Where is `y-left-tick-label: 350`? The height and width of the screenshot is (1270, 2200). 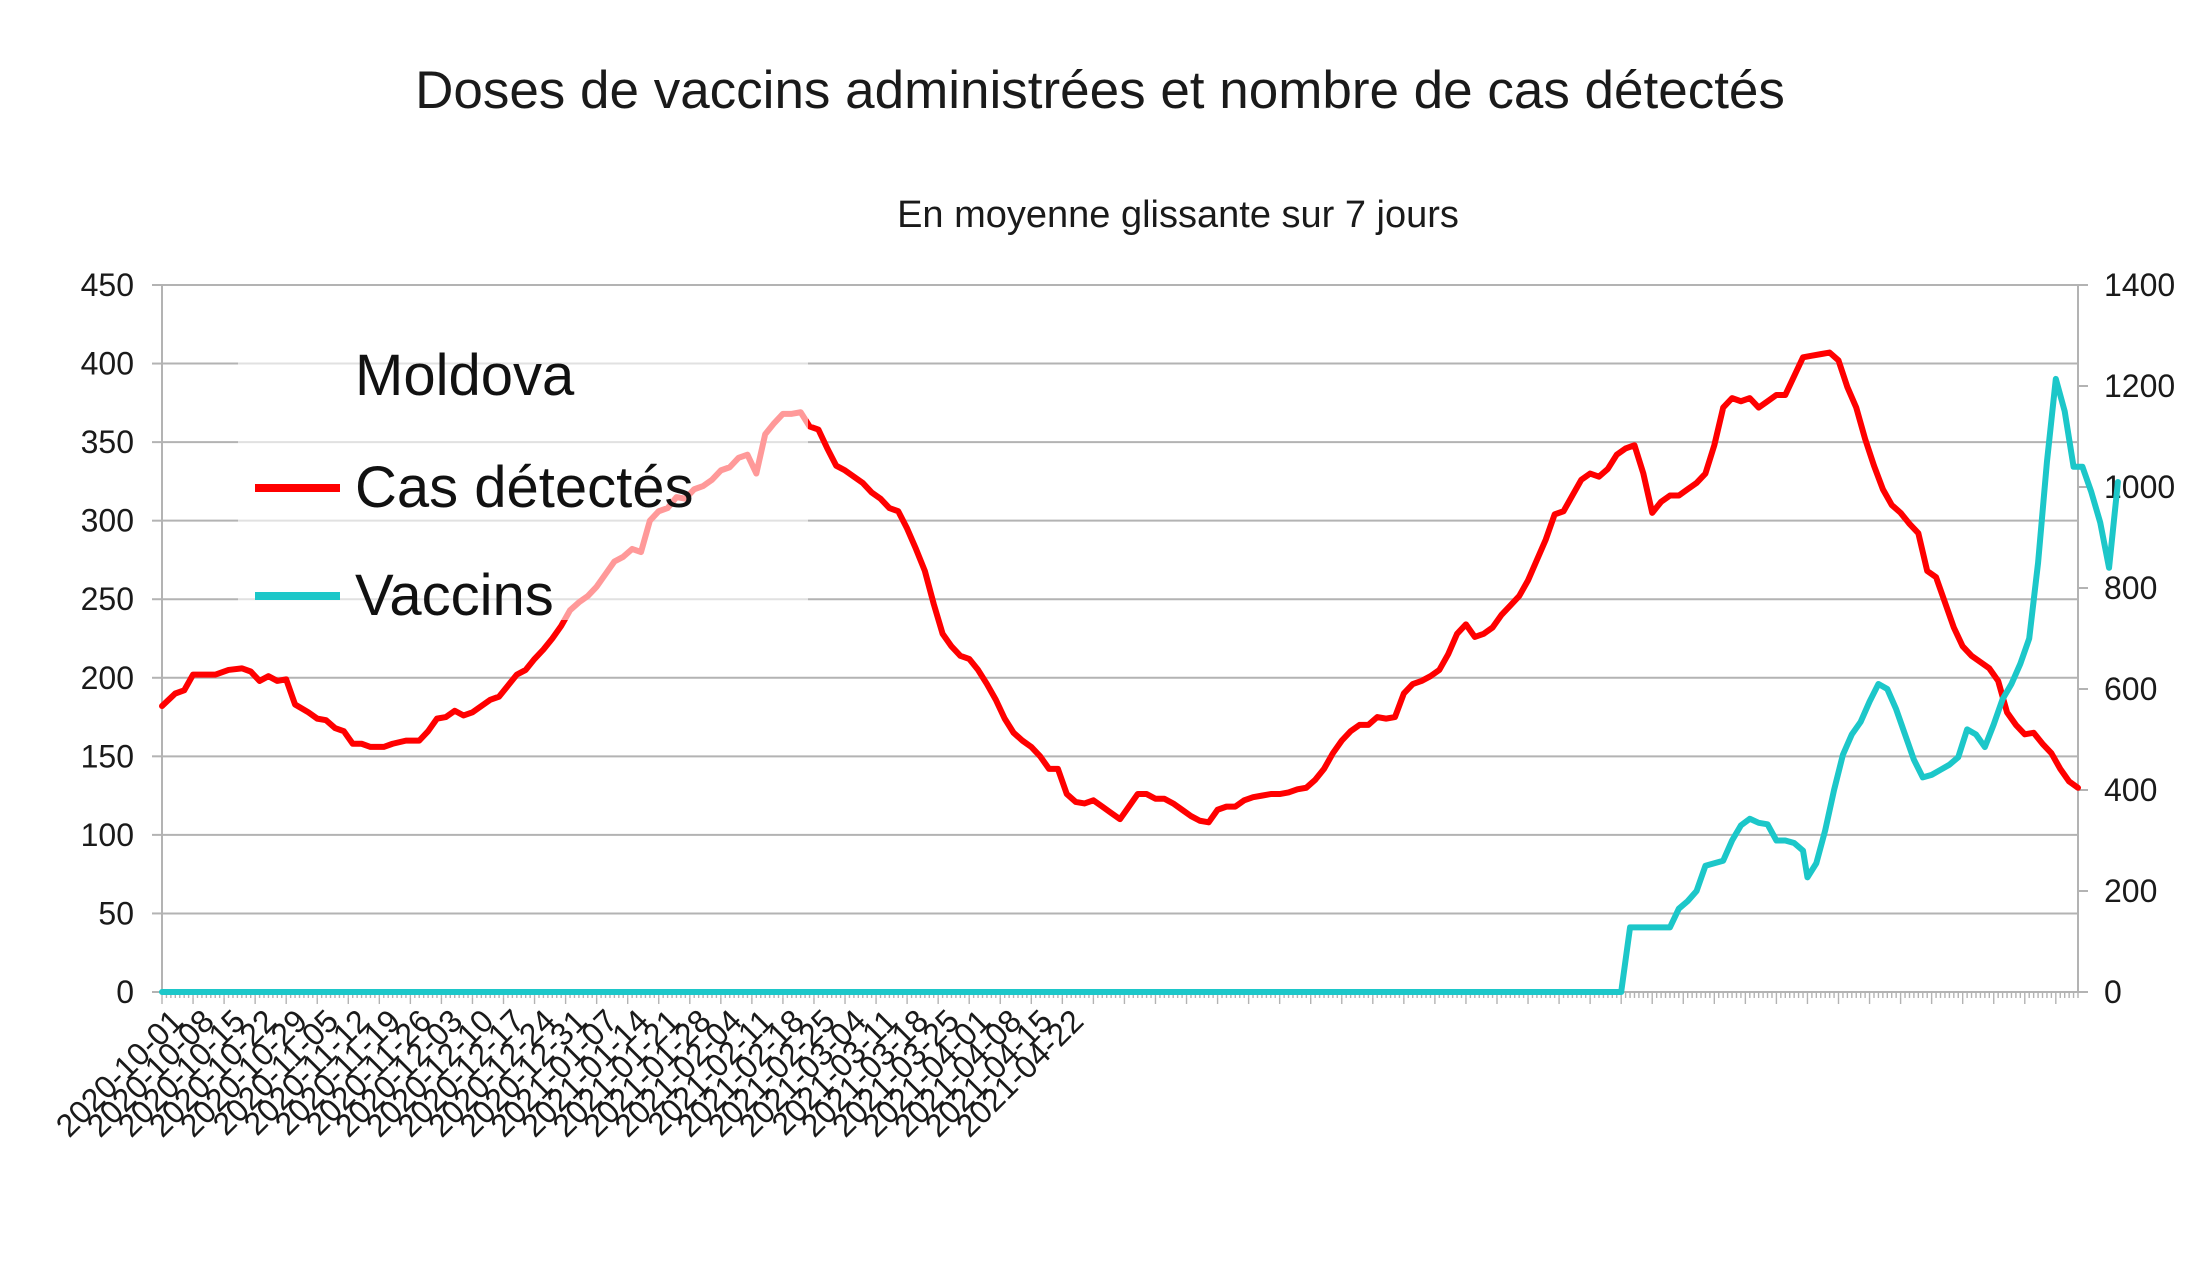 y-left-tick-label: 350 is located at coordinates (107, 442).